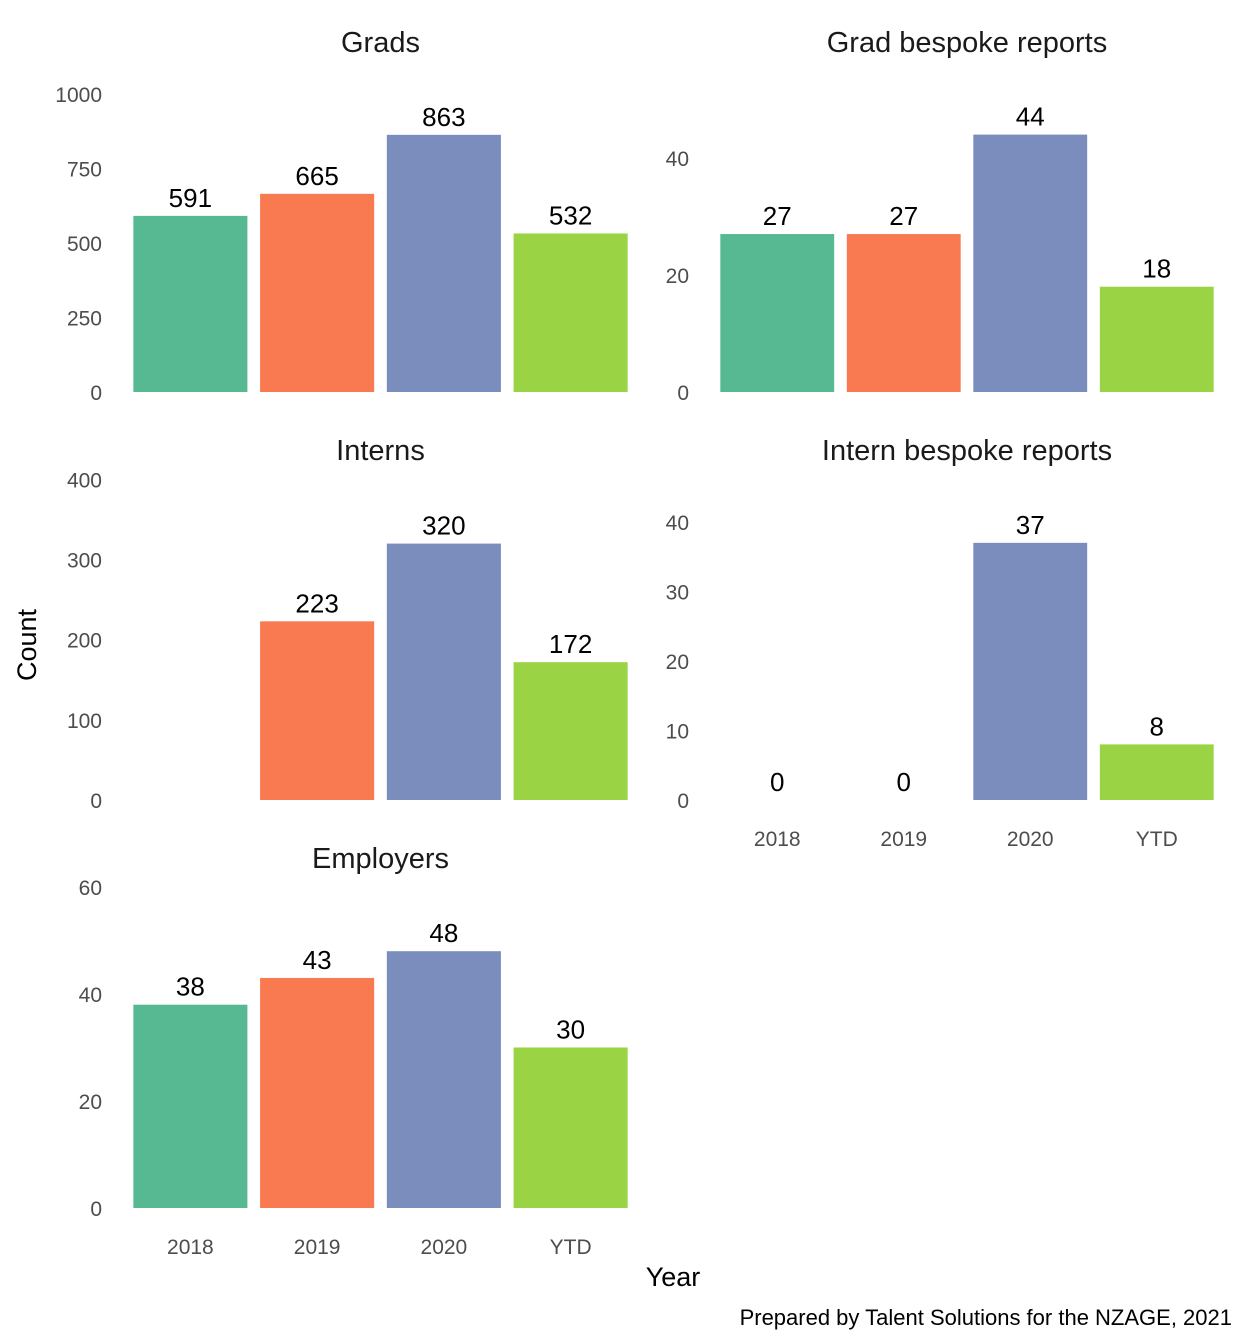  Describe the element at coordinates (443, 933) in the screenshot. I see `data-label: 48` at that location.